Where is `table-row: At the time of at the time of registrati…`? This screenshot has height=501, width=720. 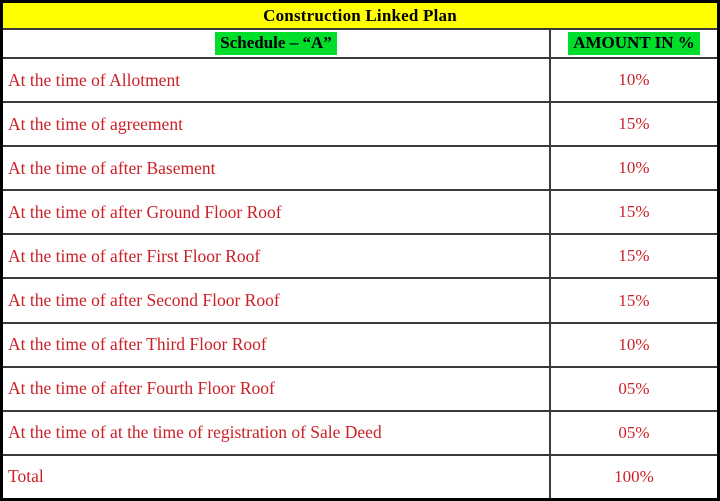
table-row: At the time of at the time of registrati… is located at coordinates (360, 431).